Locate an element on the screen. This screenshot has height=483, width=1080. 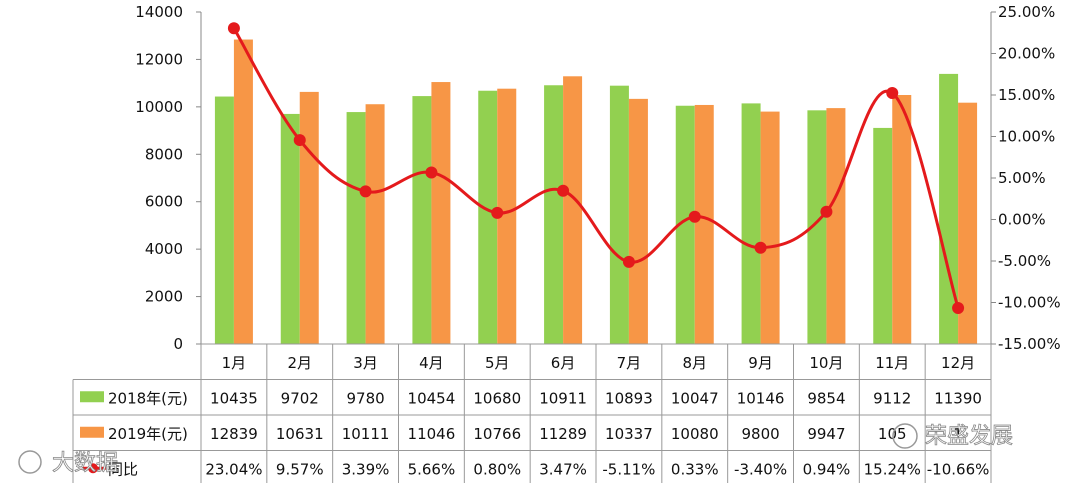
table-cell: 11390 is located at coordinates (958, 398).